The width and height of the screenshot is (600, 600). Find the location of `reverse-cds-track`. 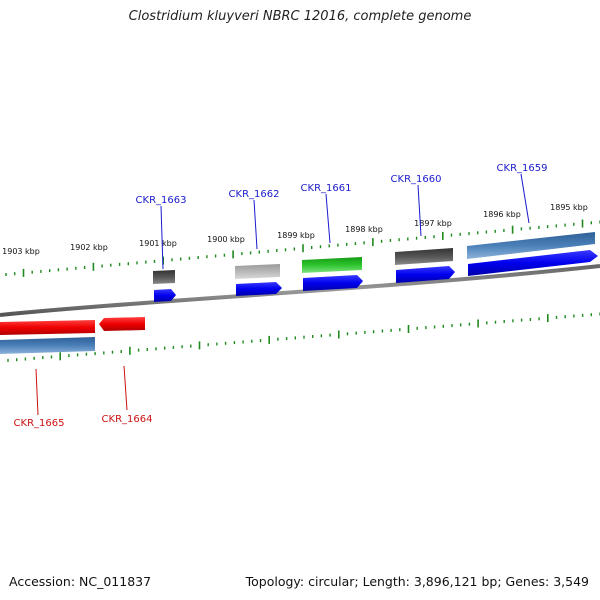

reverse-cds-track is located at coordinates (72, 326).